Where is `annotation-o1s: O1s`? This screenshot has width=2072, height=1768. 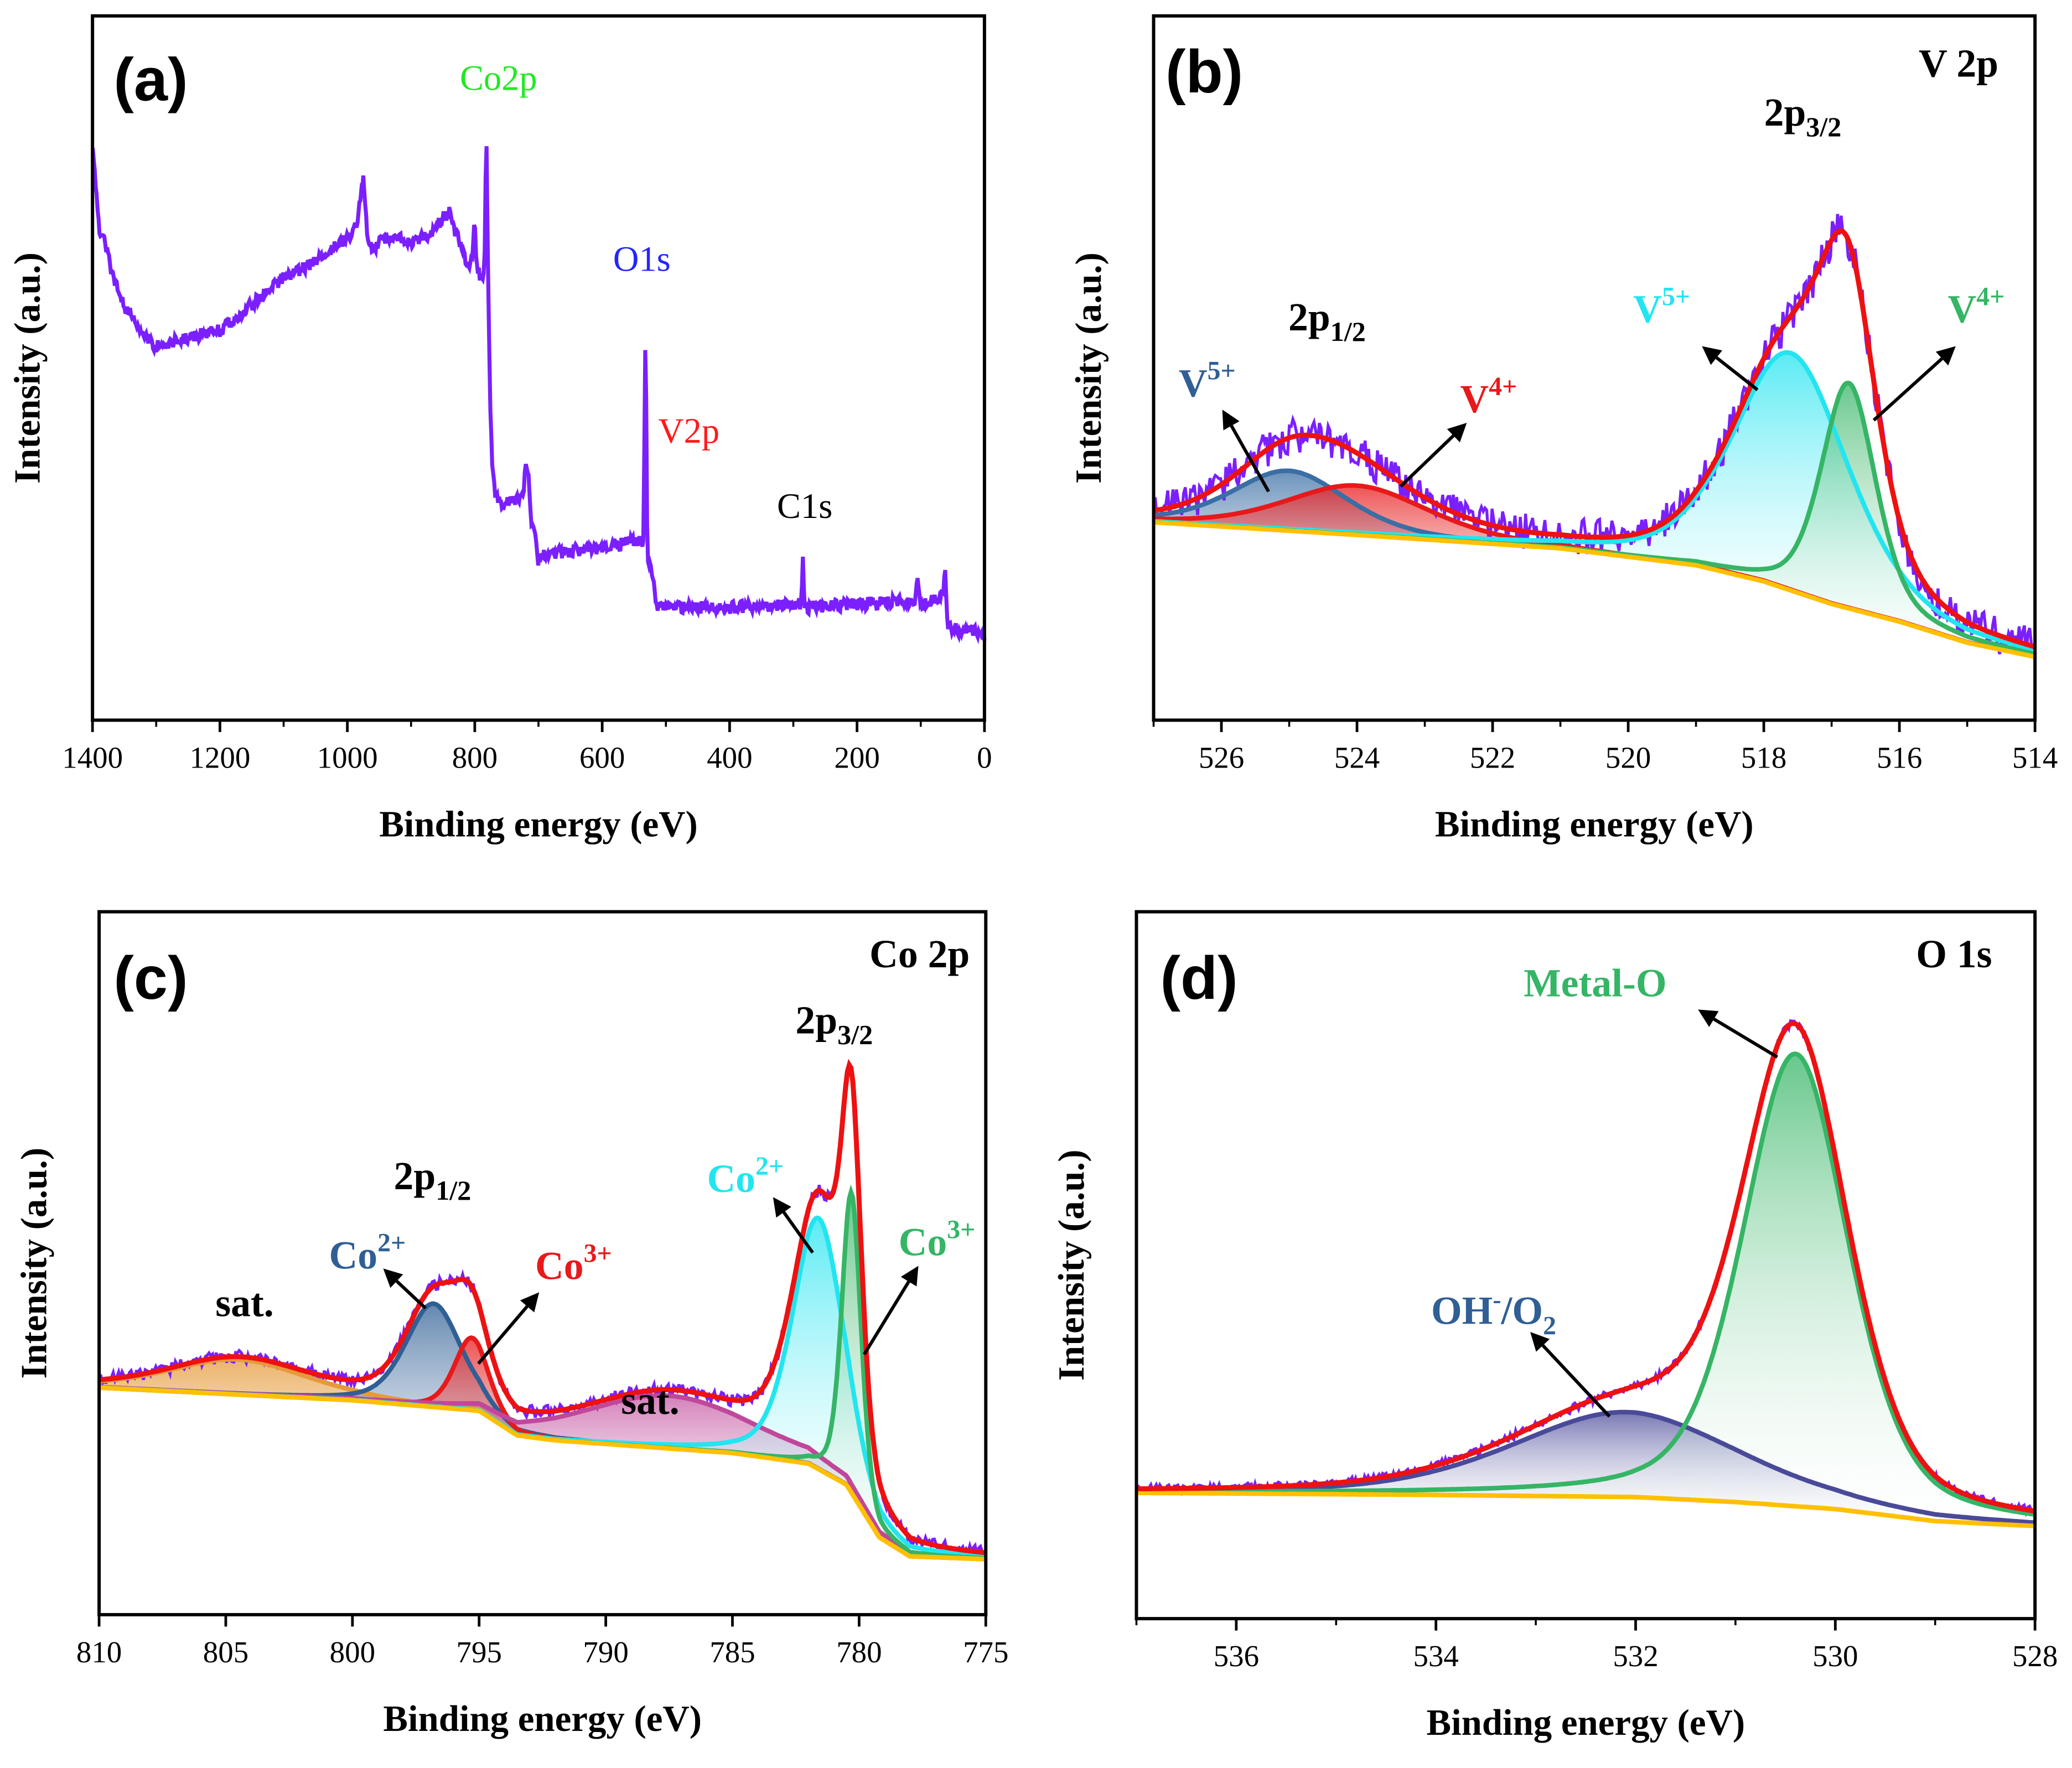 annotation-o1s: O1s is located at coordinates (642, 259).